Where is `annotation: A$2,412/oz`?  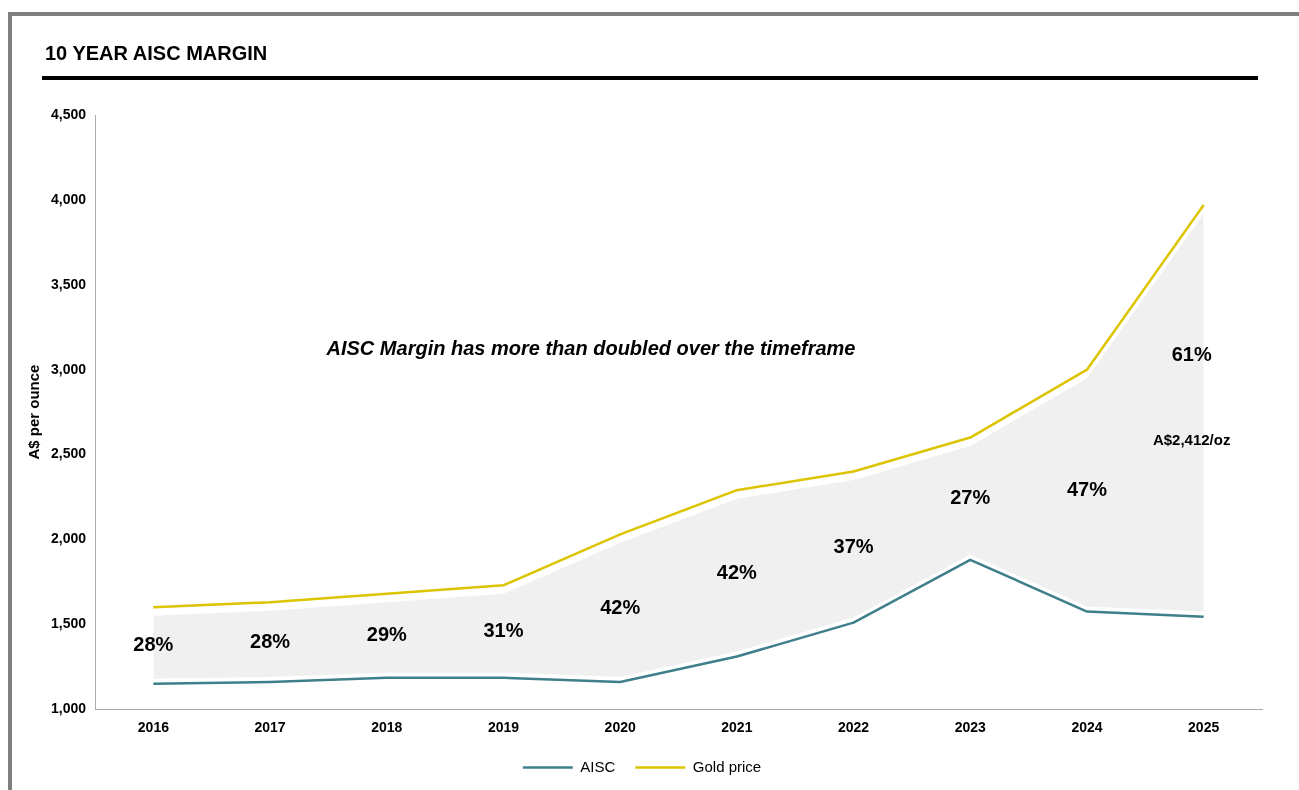
annotation: A$2,412/oz is located at coordinates (1191, 439).